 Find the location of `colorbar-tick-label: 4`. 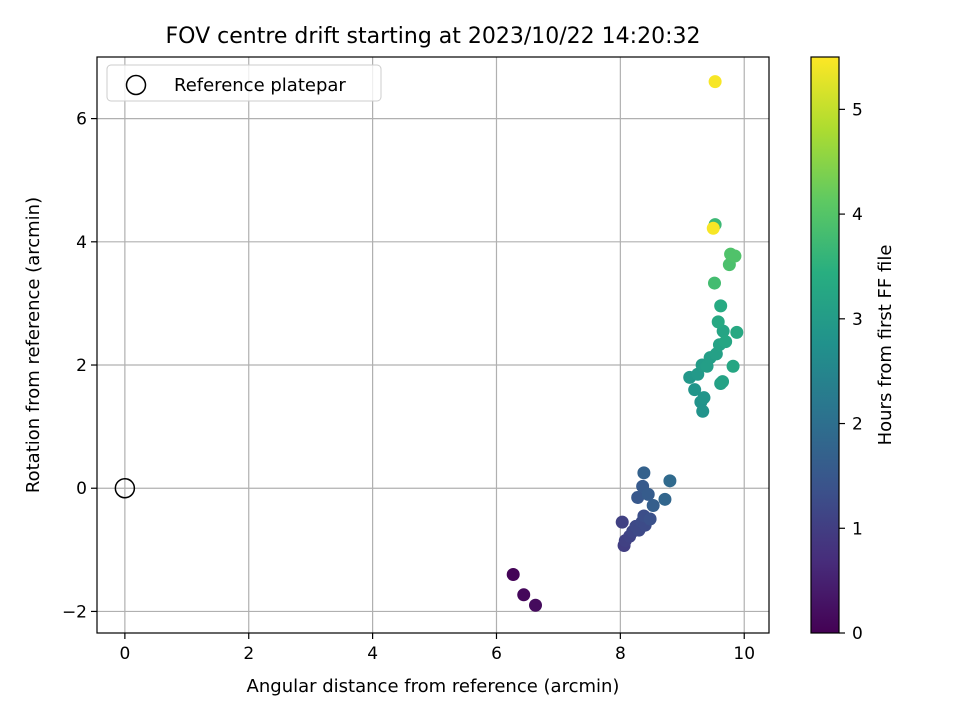

colorbar-tick-label: 4 is located at coordinates (857, 215).